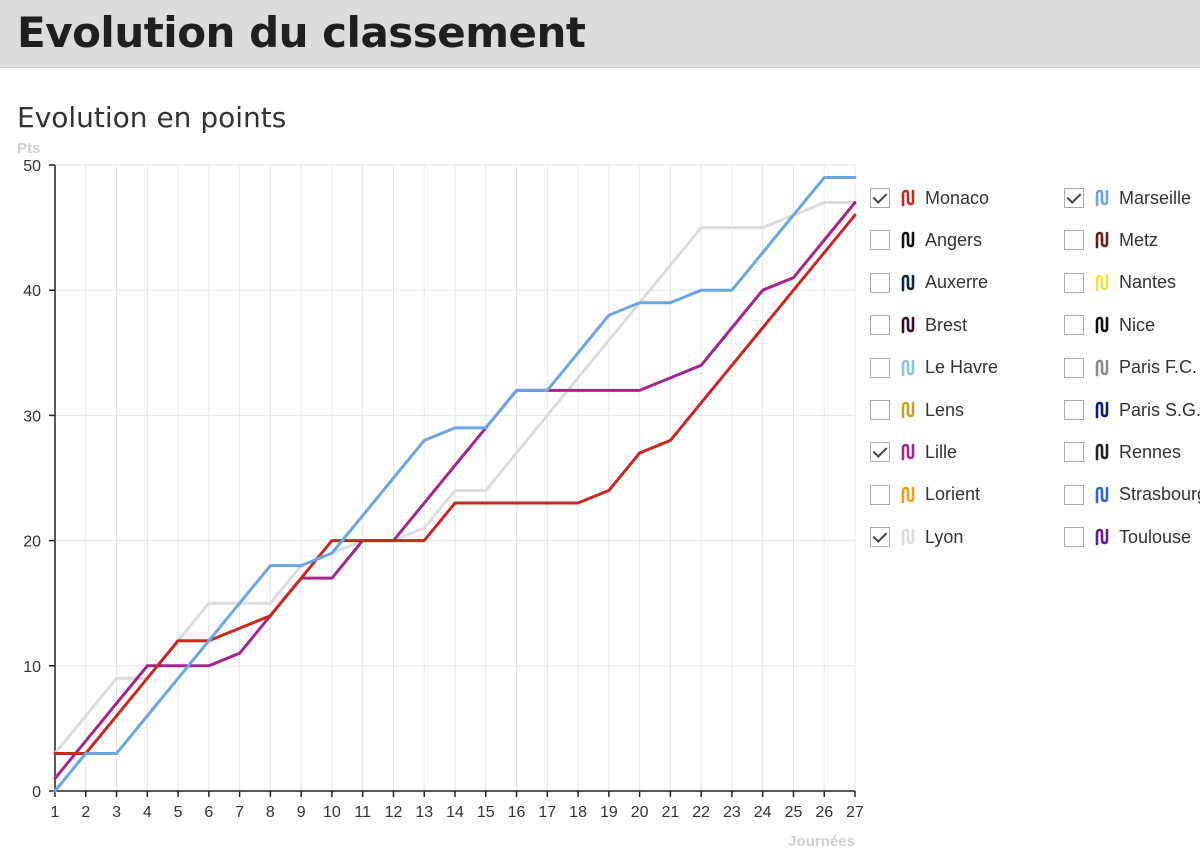 This screenshot has width=1200, height=856. I want to click on legend-label: Le Havre, so click(962, 367).